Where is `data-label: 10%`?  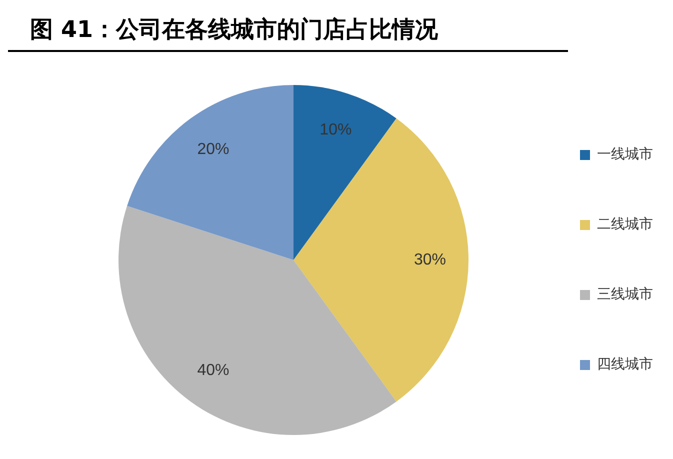
data-label: 10% is located at coordinates (336, 130).